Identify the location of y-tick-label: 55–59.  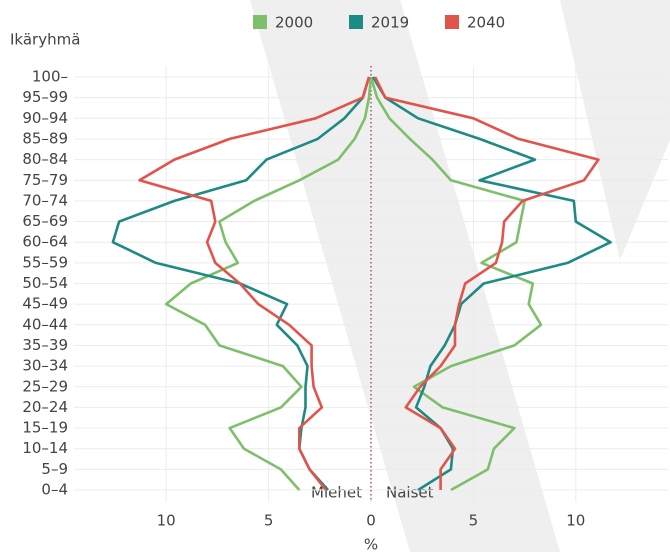
(45, 262).